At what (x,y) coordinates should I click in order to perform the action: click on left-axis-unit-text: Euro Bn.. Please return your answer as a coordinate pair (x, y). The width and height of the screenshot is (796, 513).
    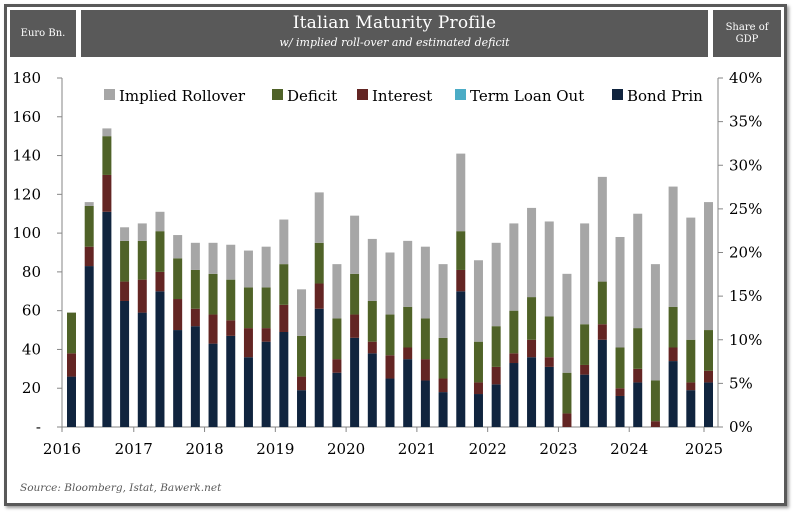
    Looking at the image, I should click on (43, 33).